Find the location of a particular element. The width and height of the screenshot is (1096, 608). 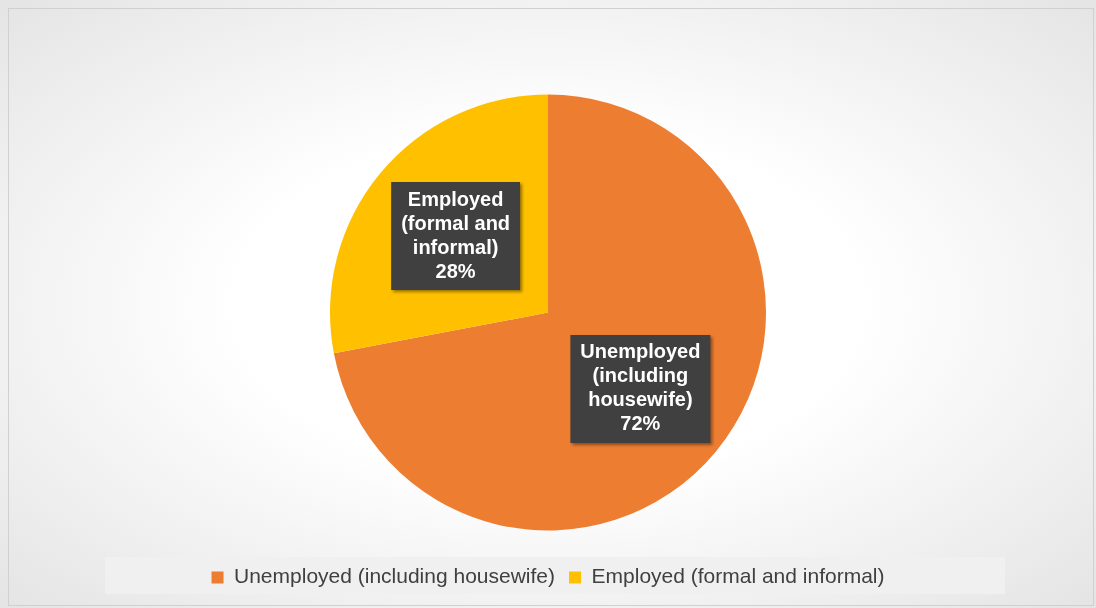

data-label: 72% is located at coordinates (640, 423).